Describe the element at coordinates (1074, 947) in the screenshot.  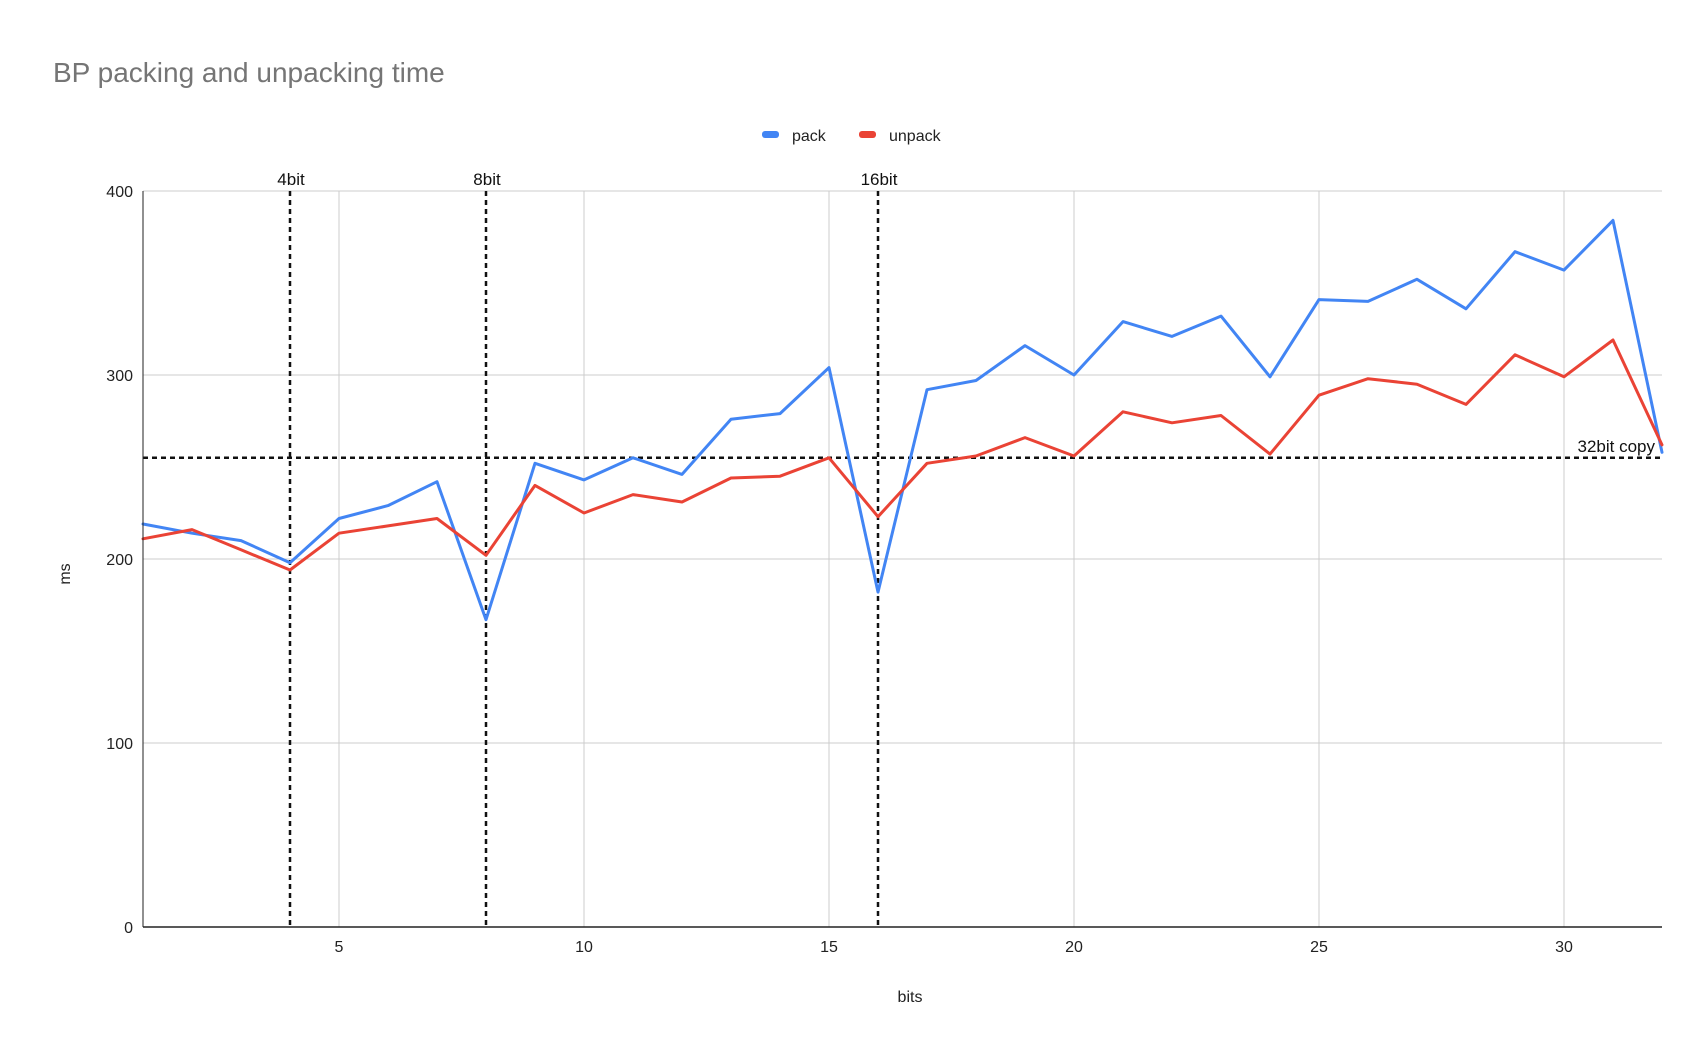
I see `x-tick-label: 20` at that location.